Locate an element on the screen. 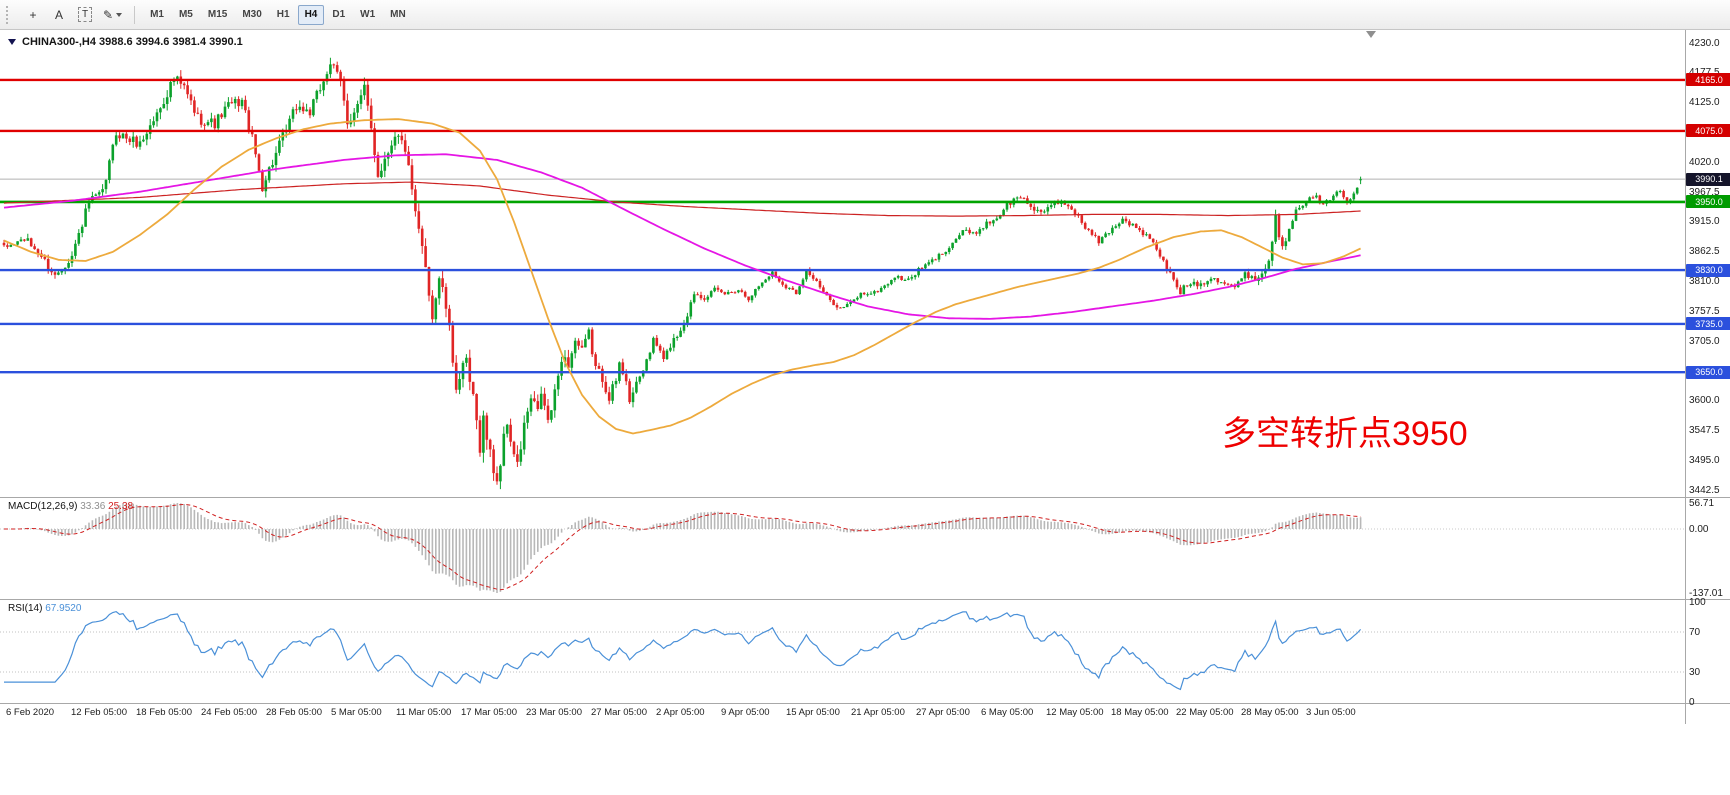 This screenshot has height=795, width=1730. price-tick-3757.5: 3757.5 is located at coordinates (1704, 311).